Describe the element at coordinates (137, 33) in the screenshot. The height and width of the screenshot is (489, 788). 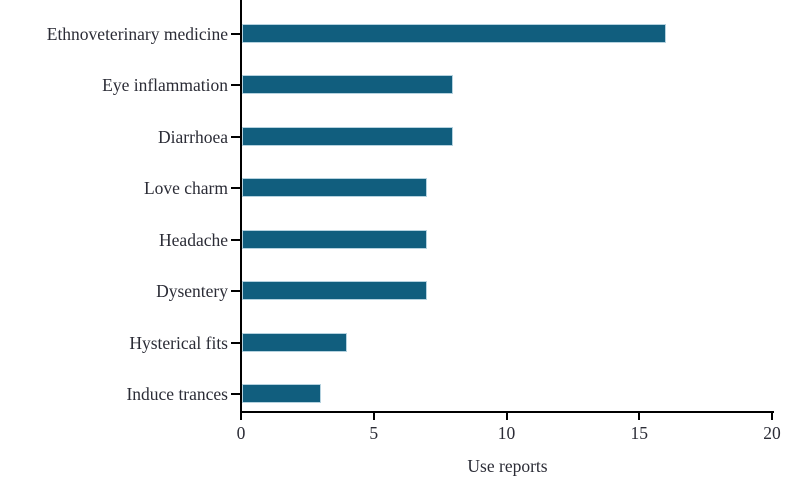
I see `category-label: Ethnoveterinary medicine` at that location.